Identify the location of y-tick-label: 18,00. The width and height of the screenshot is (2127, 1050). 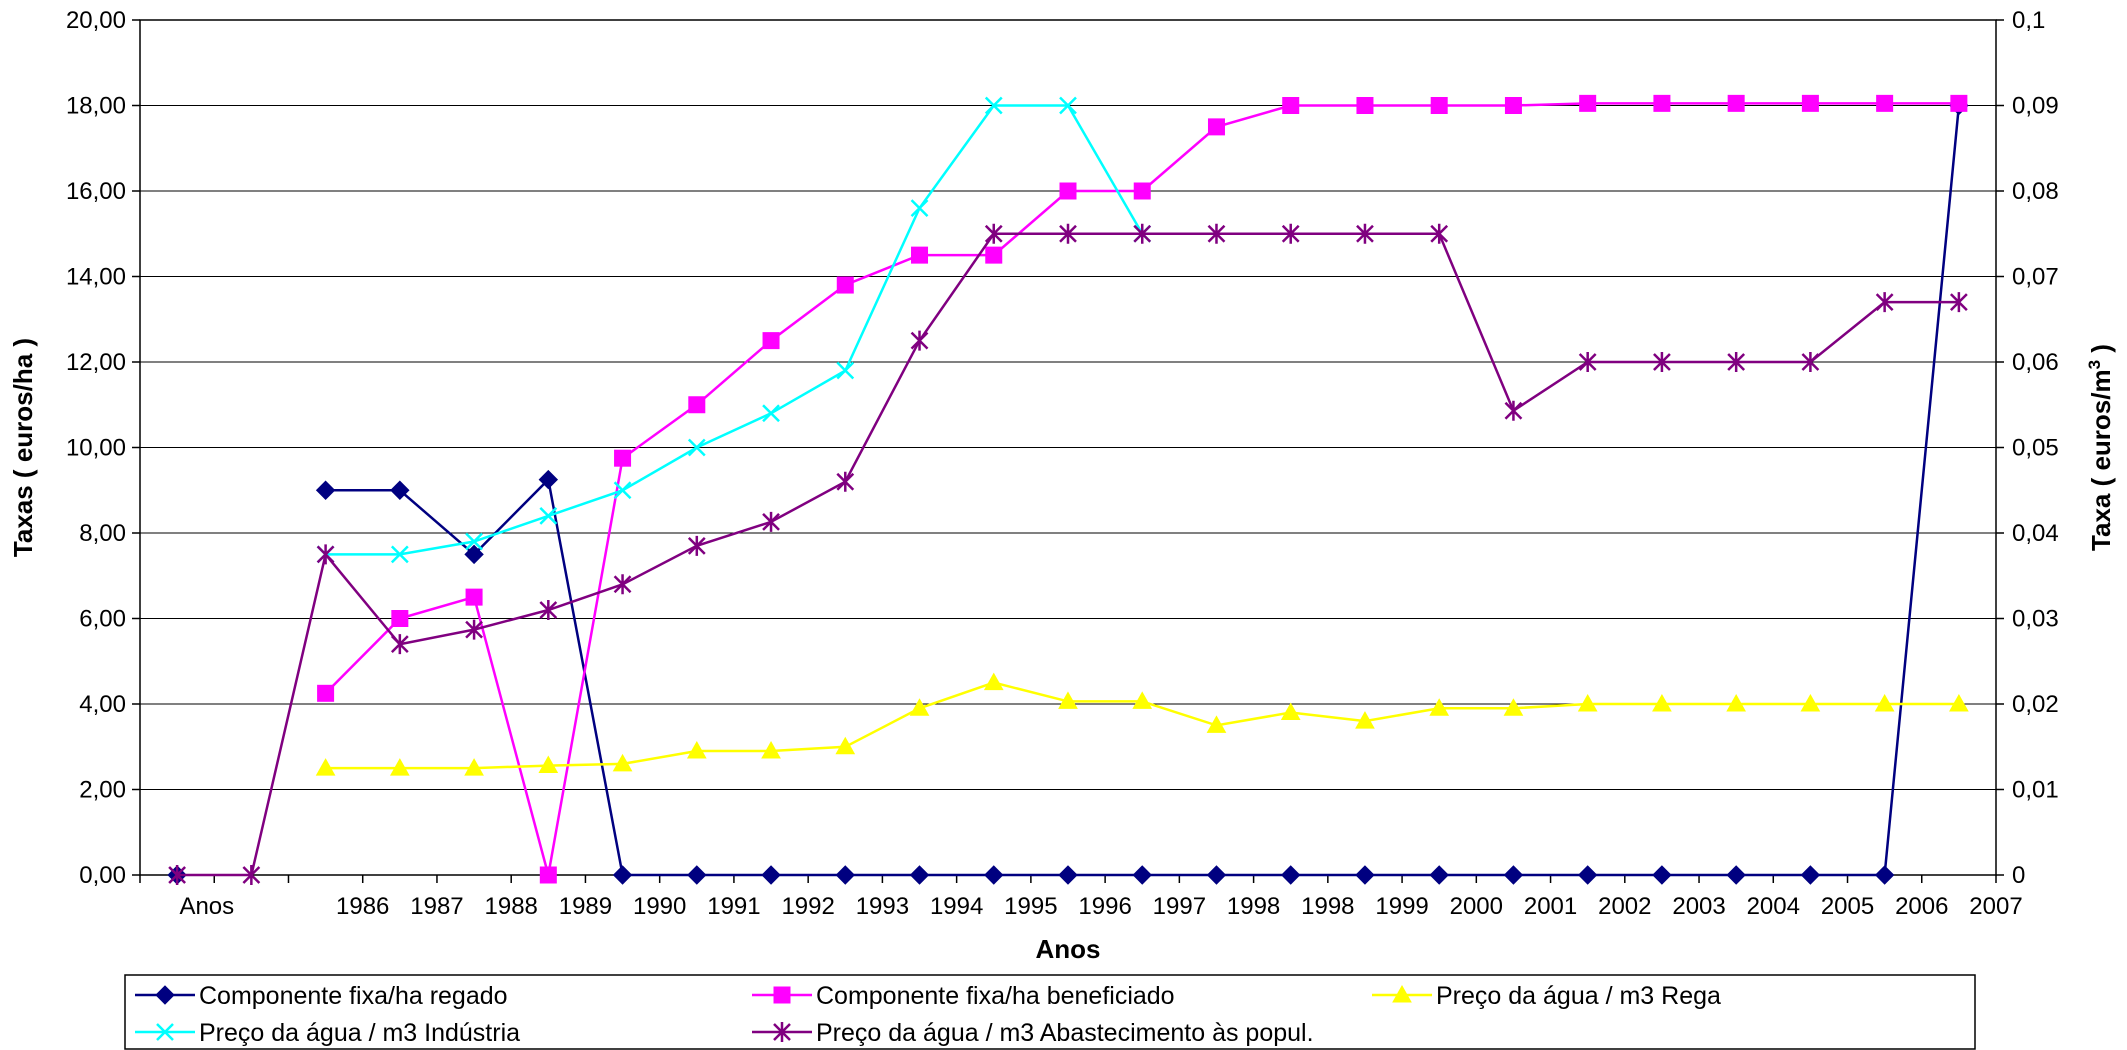
(96, 106).